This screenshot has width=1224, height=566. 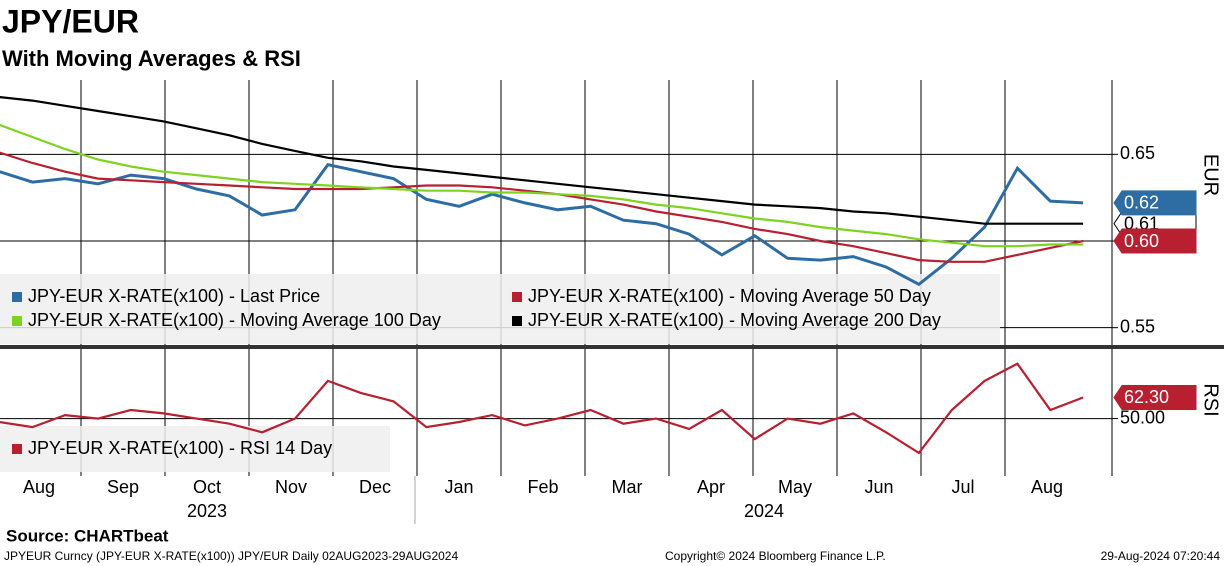 I want to click on legend-label: JPY-EUR X-RATE(x100) - Last Price, so click(x=174, y=296).